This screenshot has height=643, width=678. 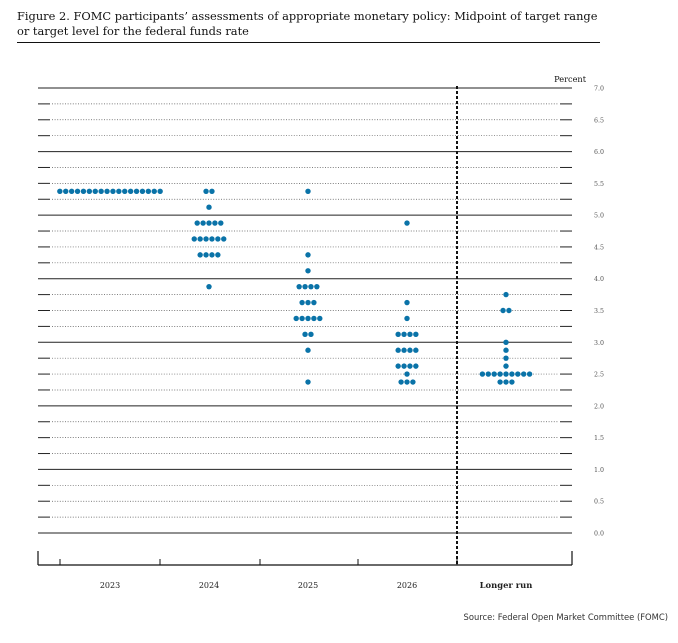 What do you see at coordinates (599, 534) in the screenshot?
I see `y-tick-label: 0.0` at bounding box center [599, 534].